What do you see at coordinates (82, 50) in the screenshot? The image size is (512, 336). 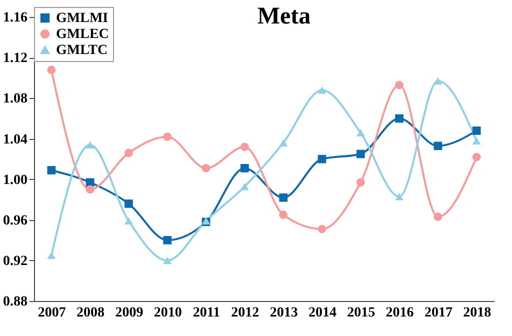 I see `legend-label: GMLTC` at bounding box center [82, 50].